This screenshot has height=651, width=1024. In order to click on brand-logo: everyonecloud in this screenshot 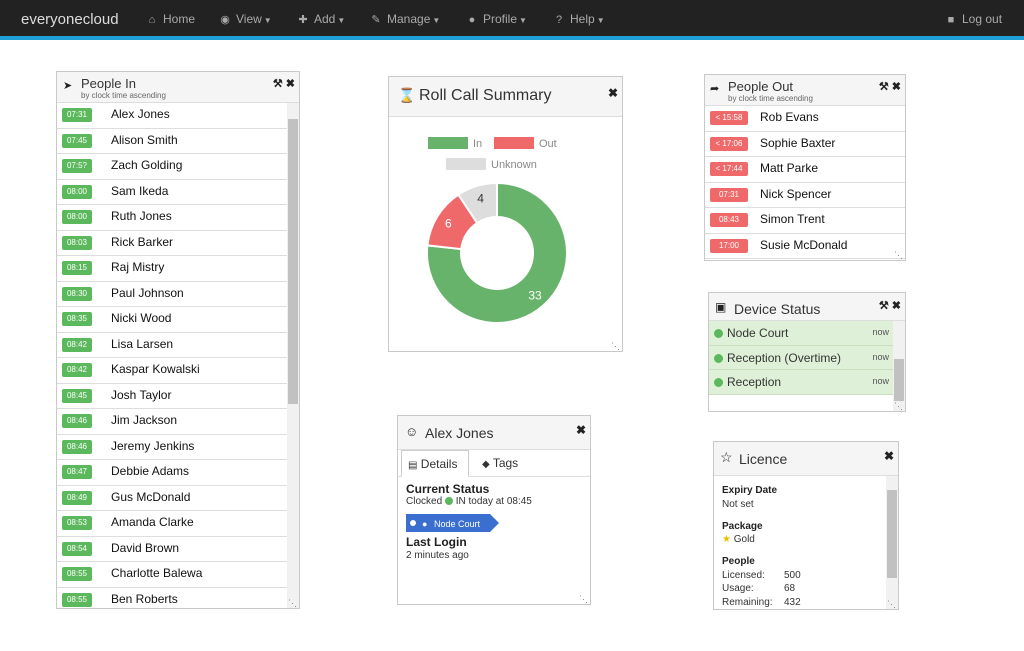, I will do `click(70, 19)`.